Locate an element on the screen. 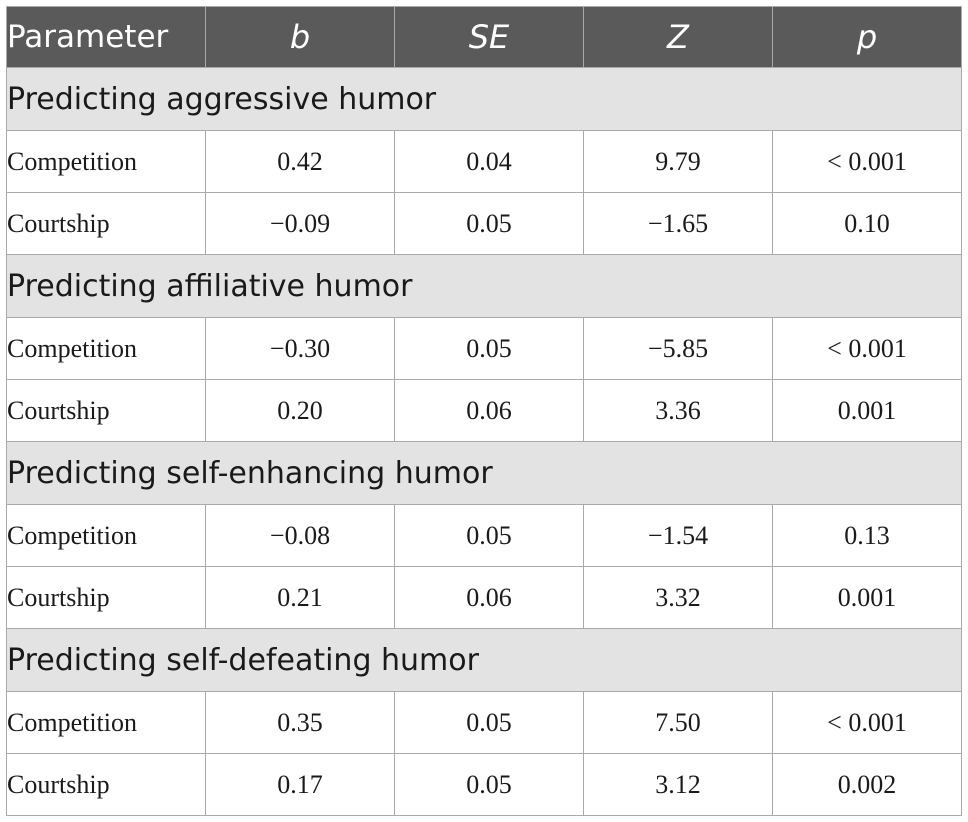 This screenshot has height=822, width=968. table-row: Competition −0.30 0.05 −5.85 < 0.001 is located at coordinates (484, 348).